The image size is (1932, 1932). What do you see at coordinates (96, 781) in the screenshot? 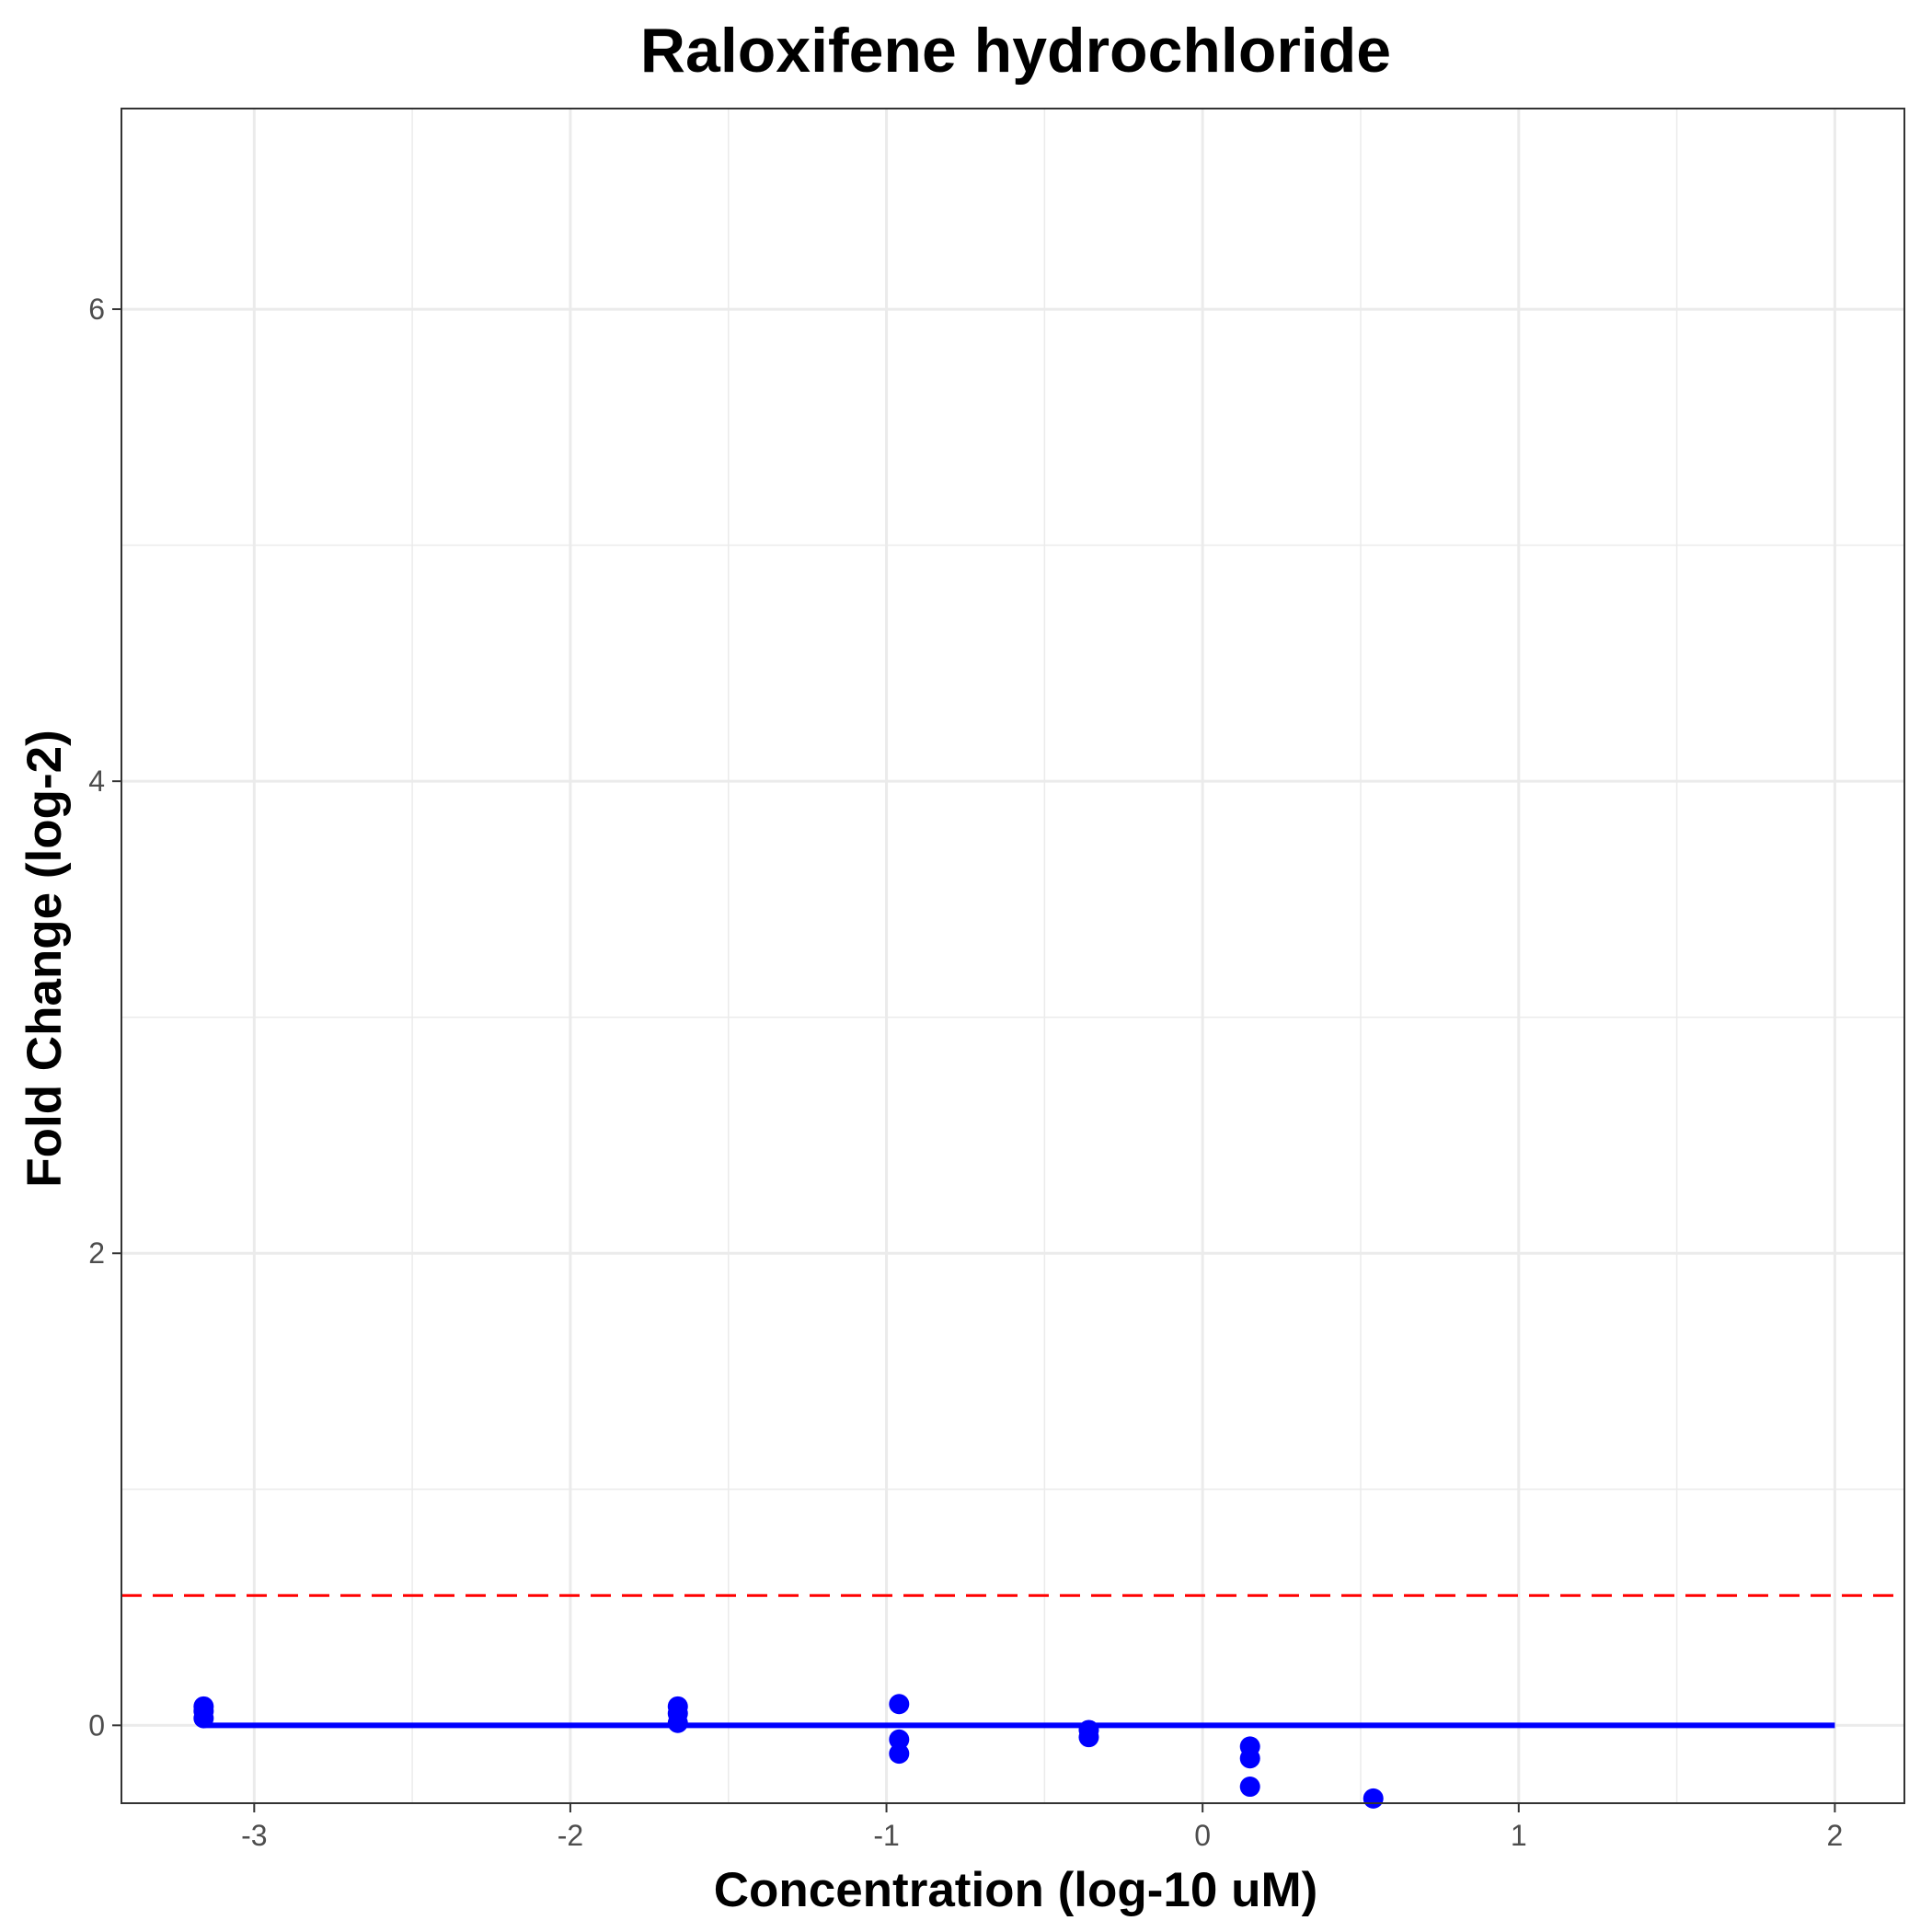
I see `y-tick-label: 4` at bounding box center [96, 781].